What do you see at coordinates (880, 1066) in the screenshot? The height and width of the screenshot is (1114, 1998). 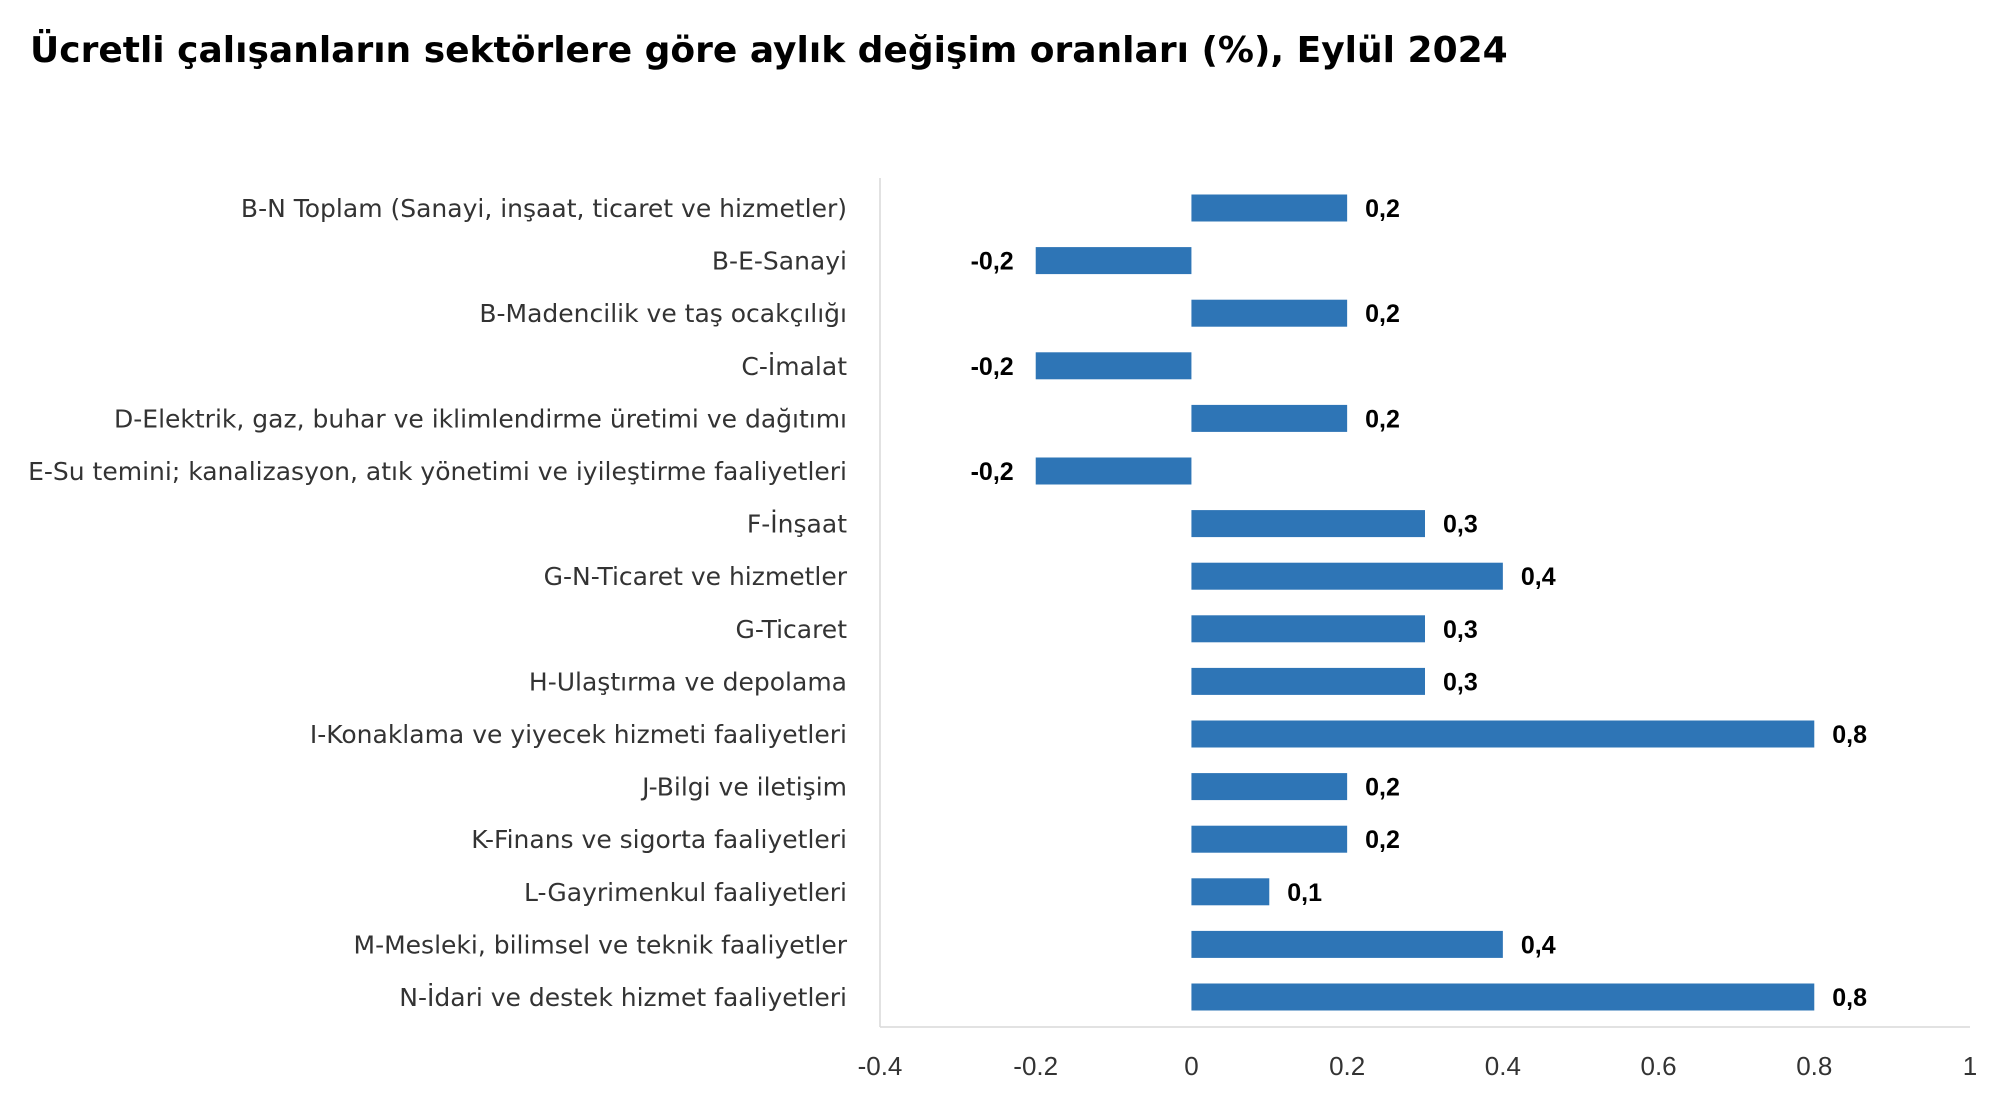 I see `x-tick-label: -0.4` at bounding box center [880, 1066].